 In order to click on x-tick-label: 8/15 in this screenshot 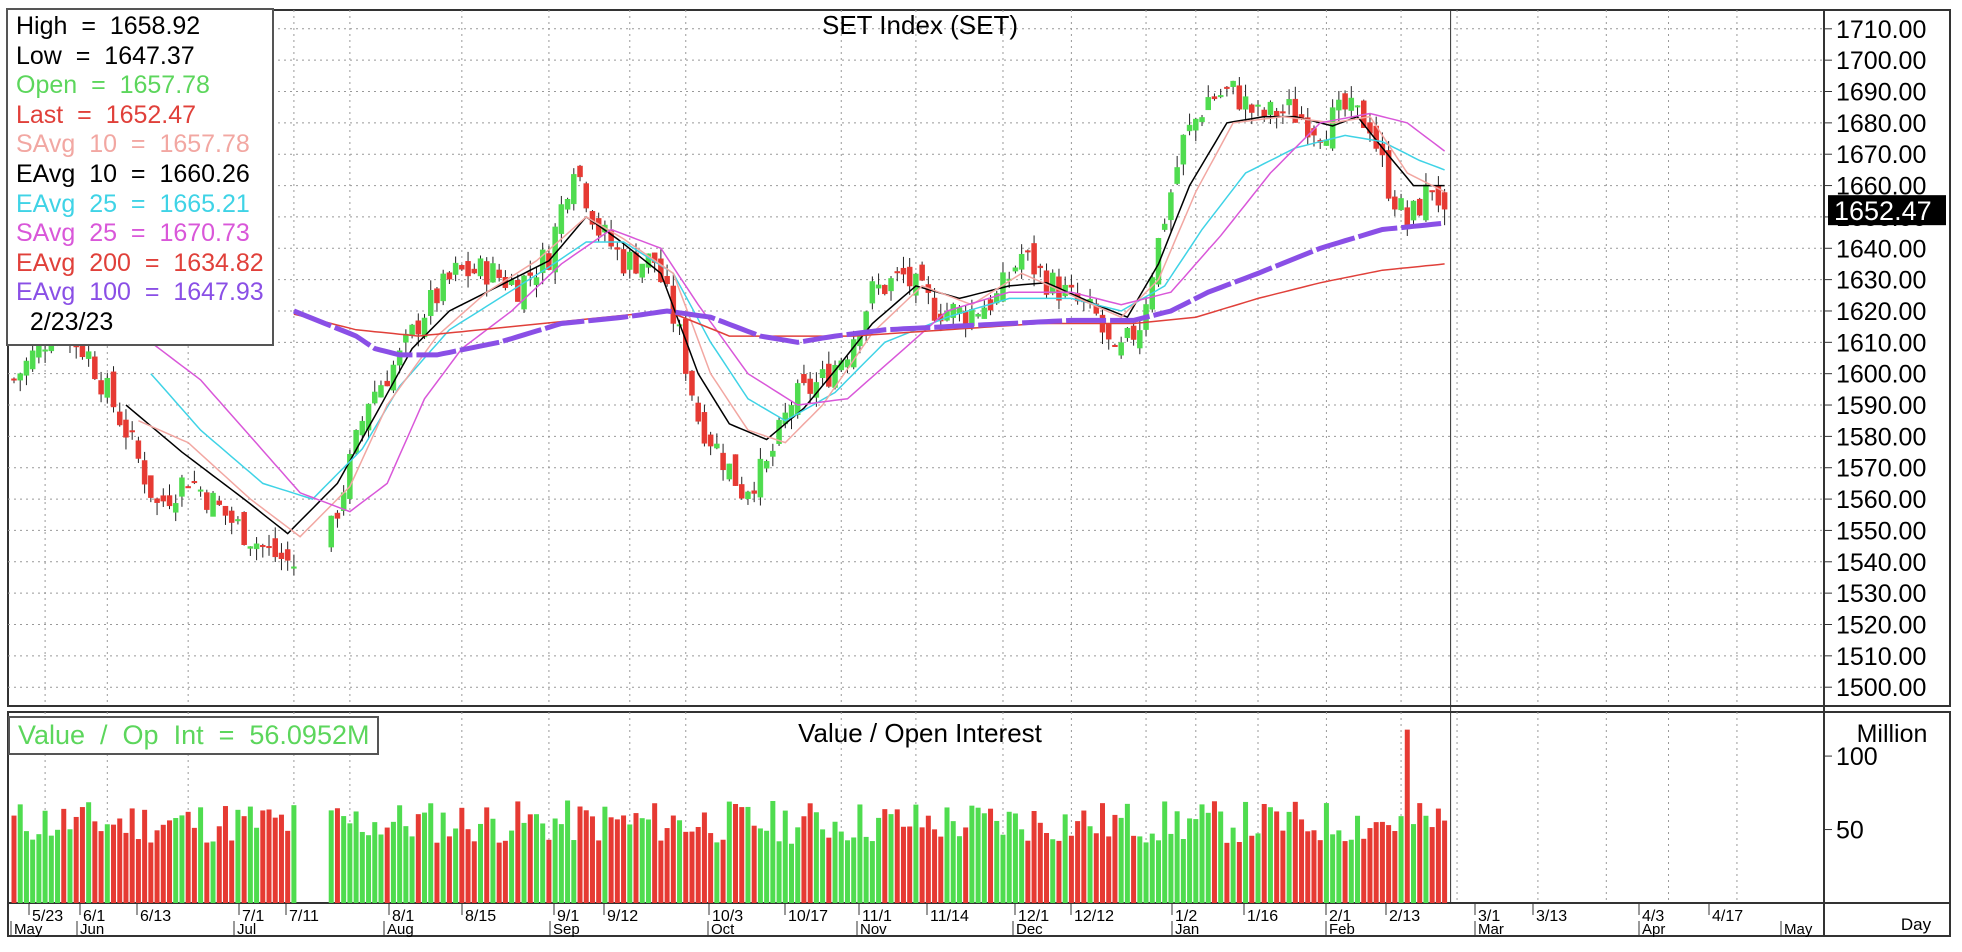, I will do `click(480, 916)`.